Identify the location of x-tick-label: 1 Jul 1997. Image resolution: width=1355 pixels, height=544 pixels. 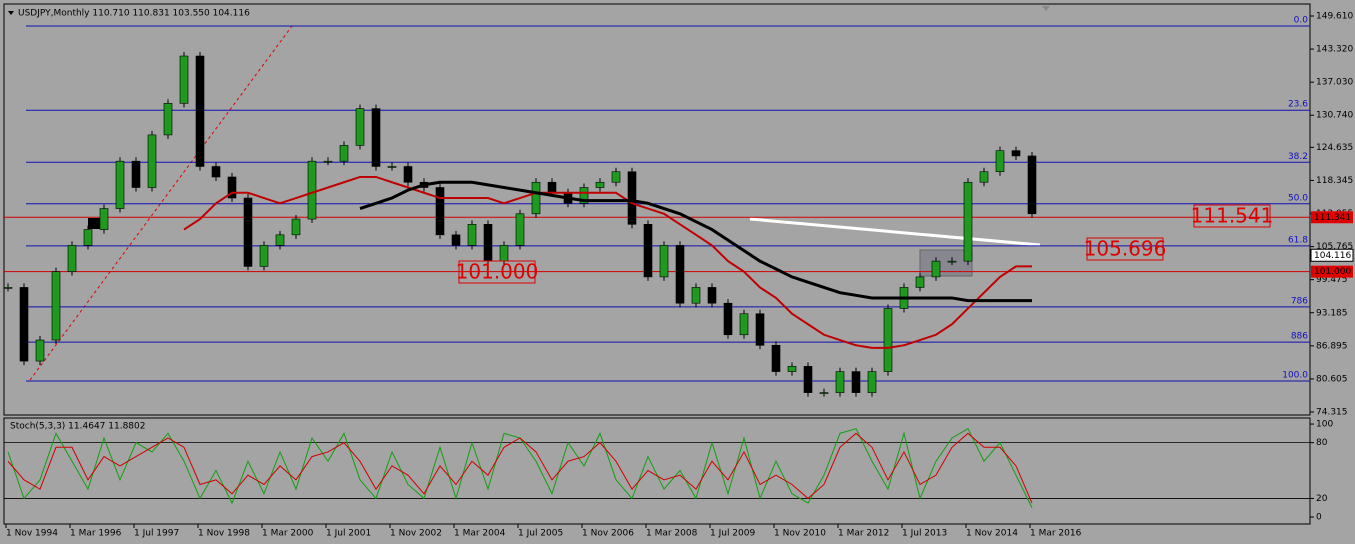
(156, 534).